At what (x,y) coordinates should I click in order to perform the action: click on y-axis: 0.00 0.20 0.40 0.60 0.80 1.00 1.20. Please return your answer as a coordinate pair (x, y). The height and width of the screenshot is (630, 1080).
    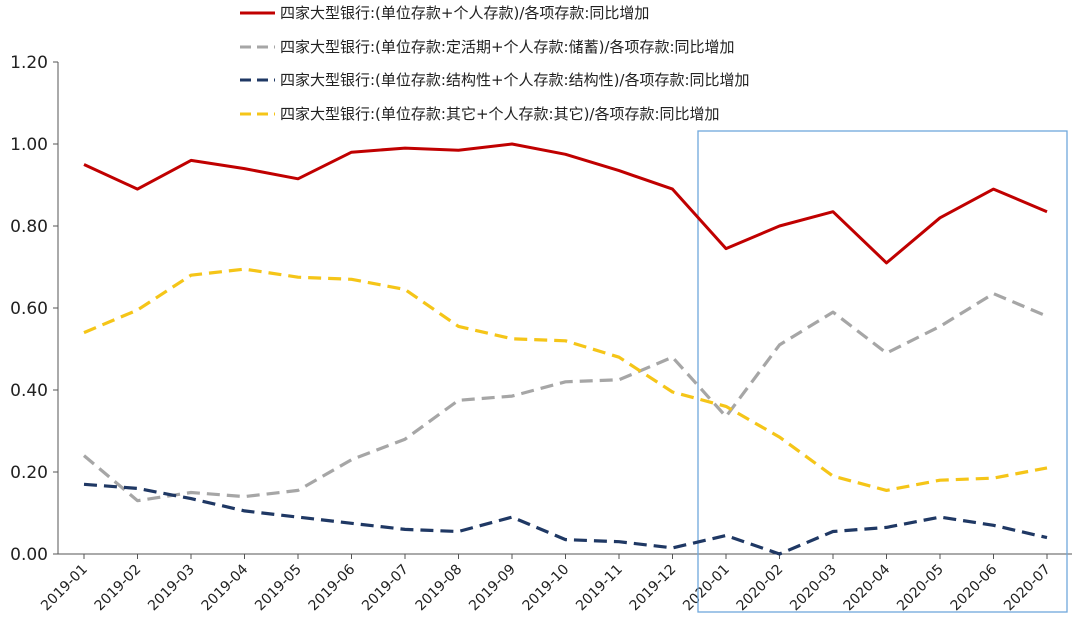
    Looking at the image, I should click on (34, 309).